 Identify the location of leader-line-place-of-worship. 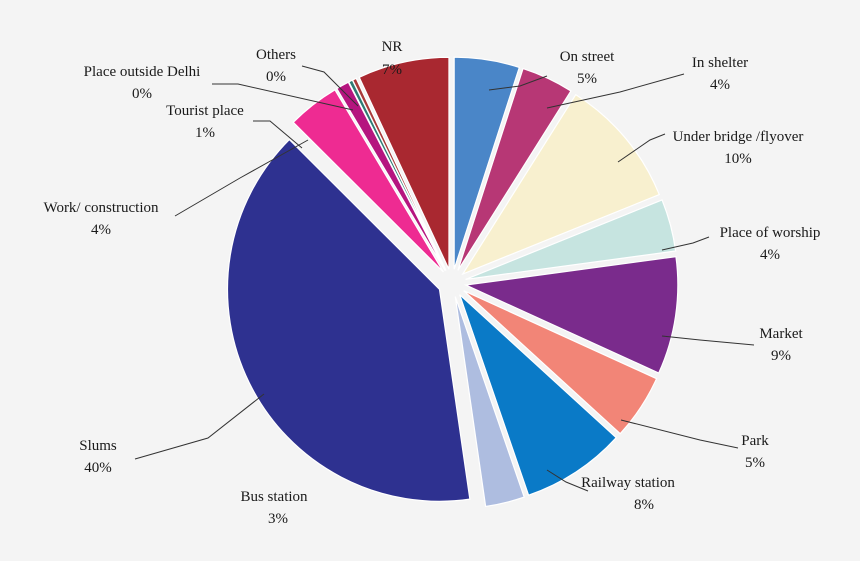
(685, 243).